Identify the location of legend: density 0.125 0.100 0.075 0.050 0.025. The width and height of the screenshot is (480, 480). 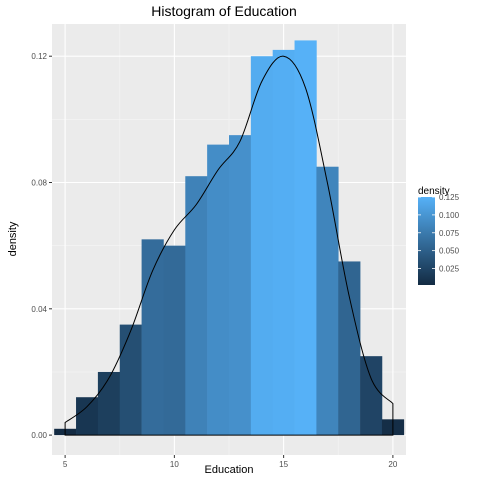
(439, 235).